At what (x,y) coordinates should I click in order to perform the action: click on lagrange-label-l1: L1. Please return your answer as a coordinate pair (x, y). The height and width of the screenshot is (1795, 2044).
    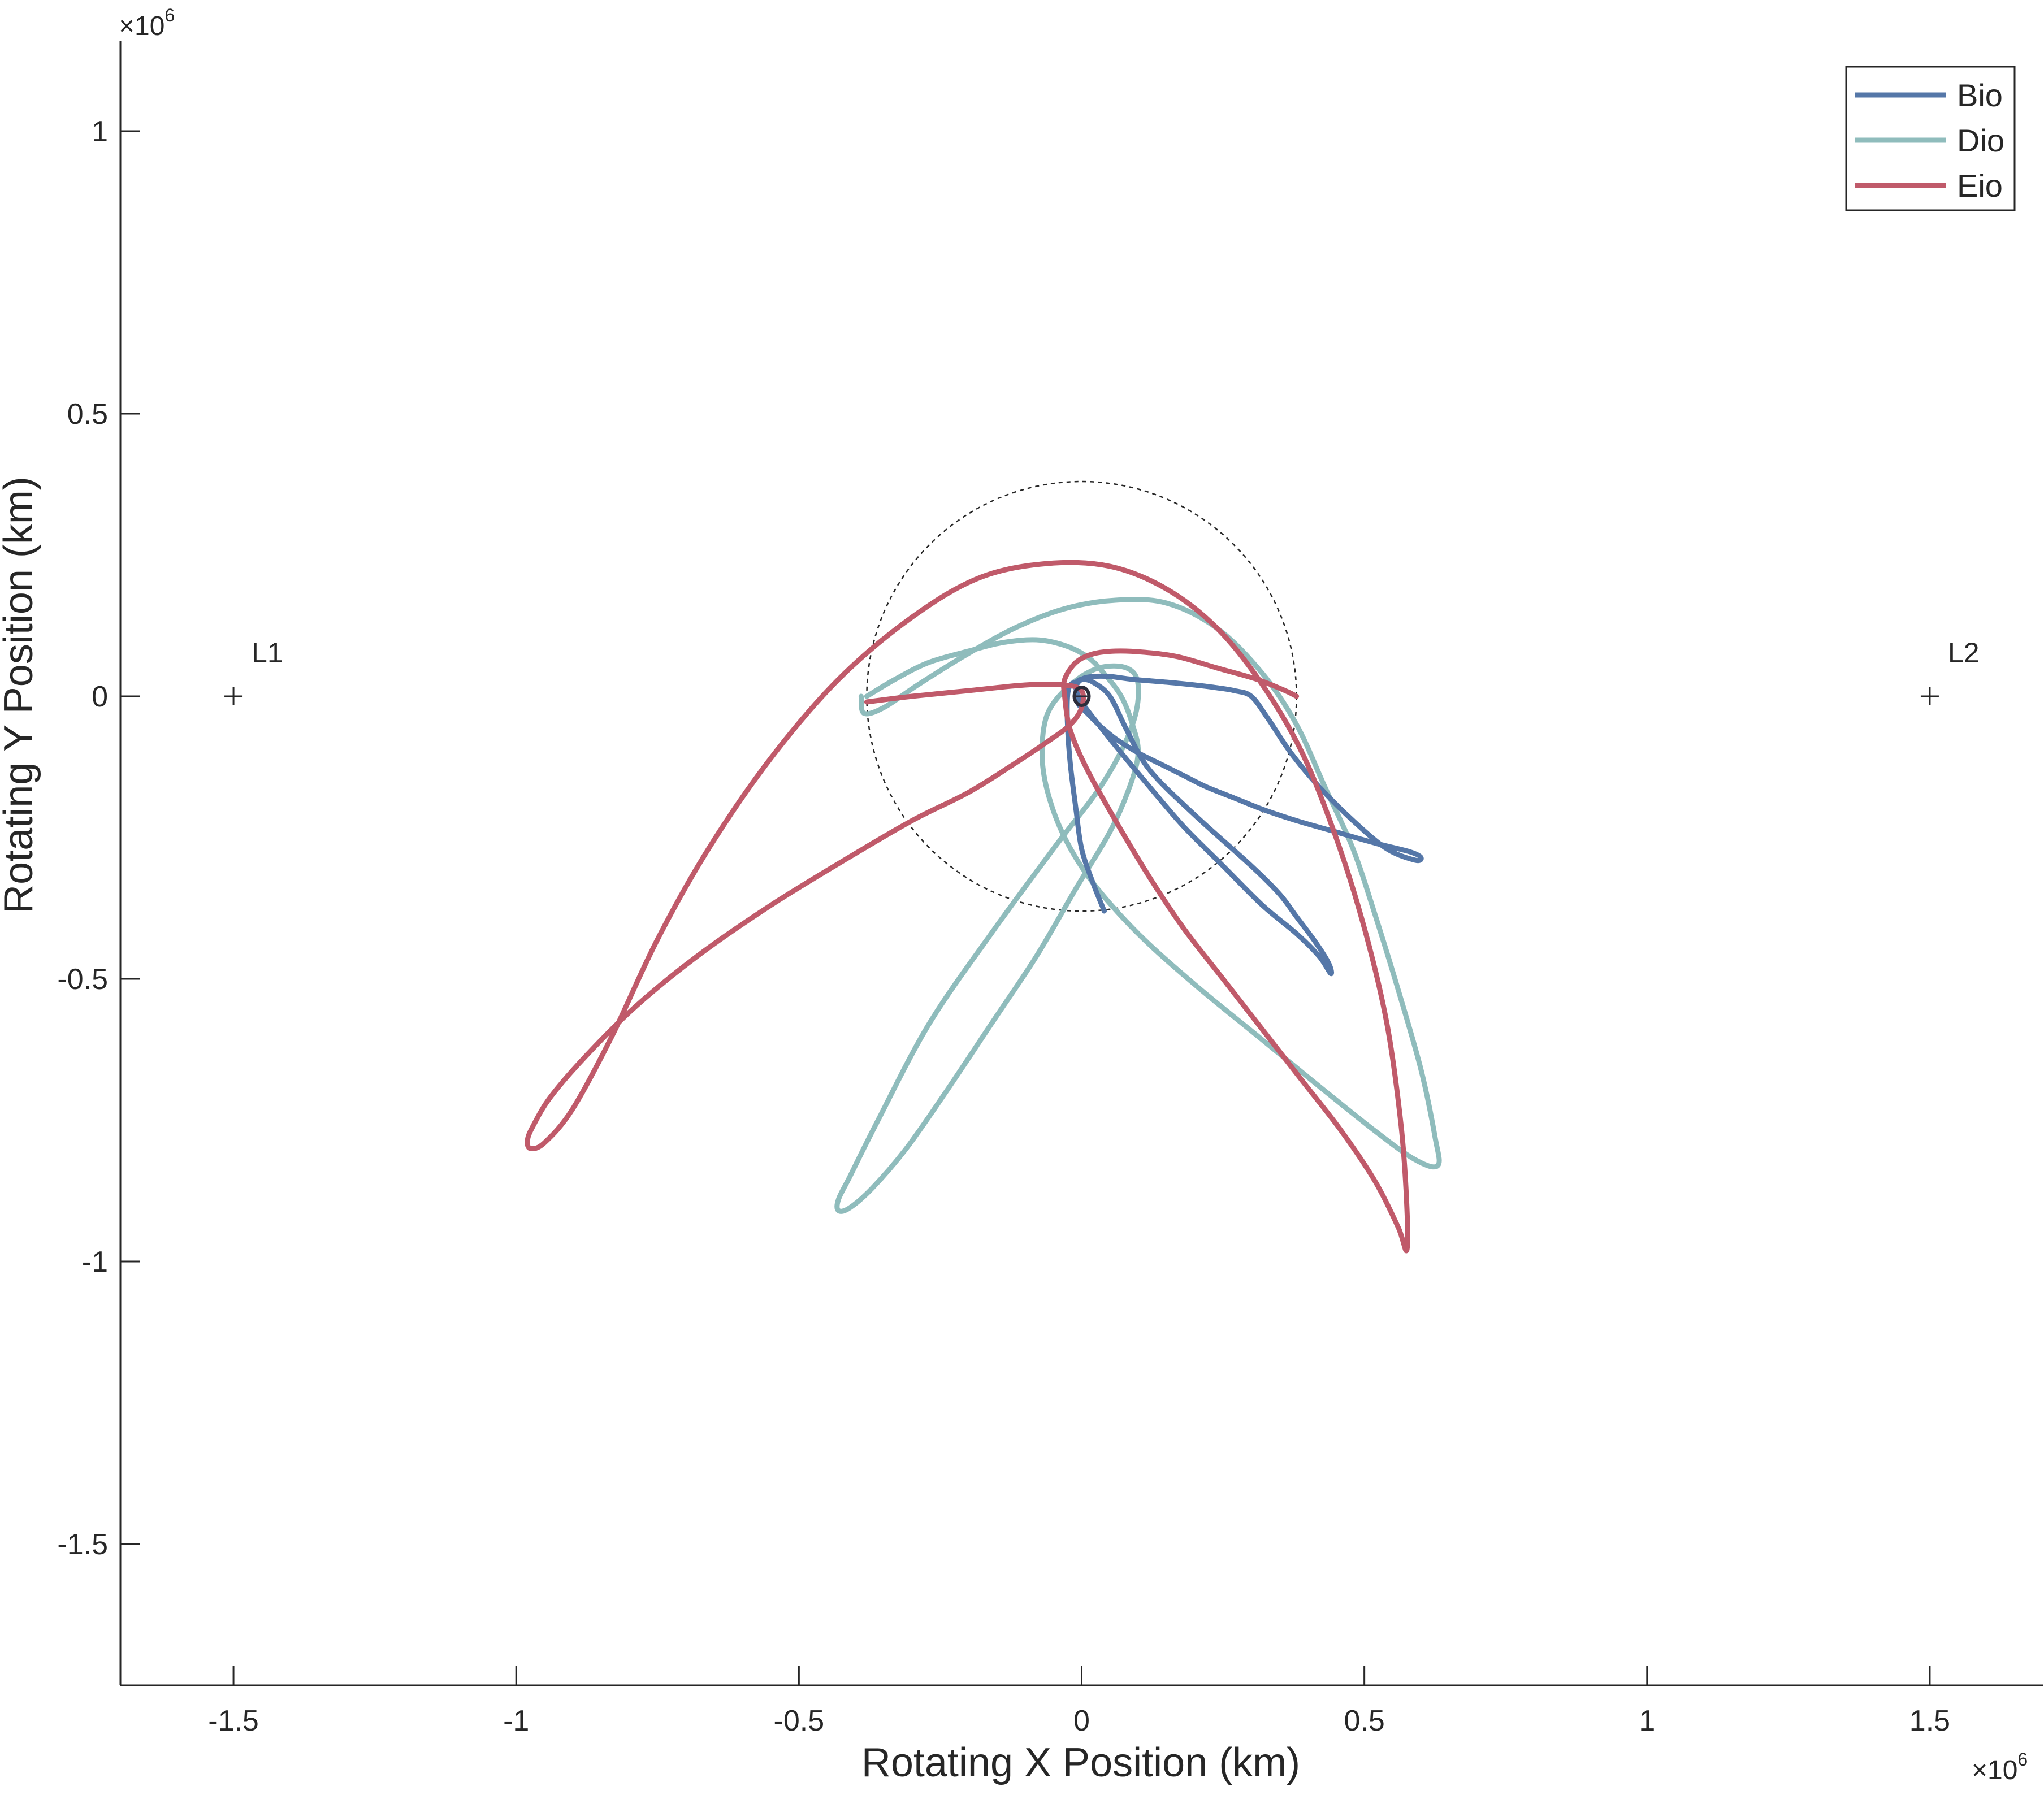
    Looking at the image, I should click on (267, 653).